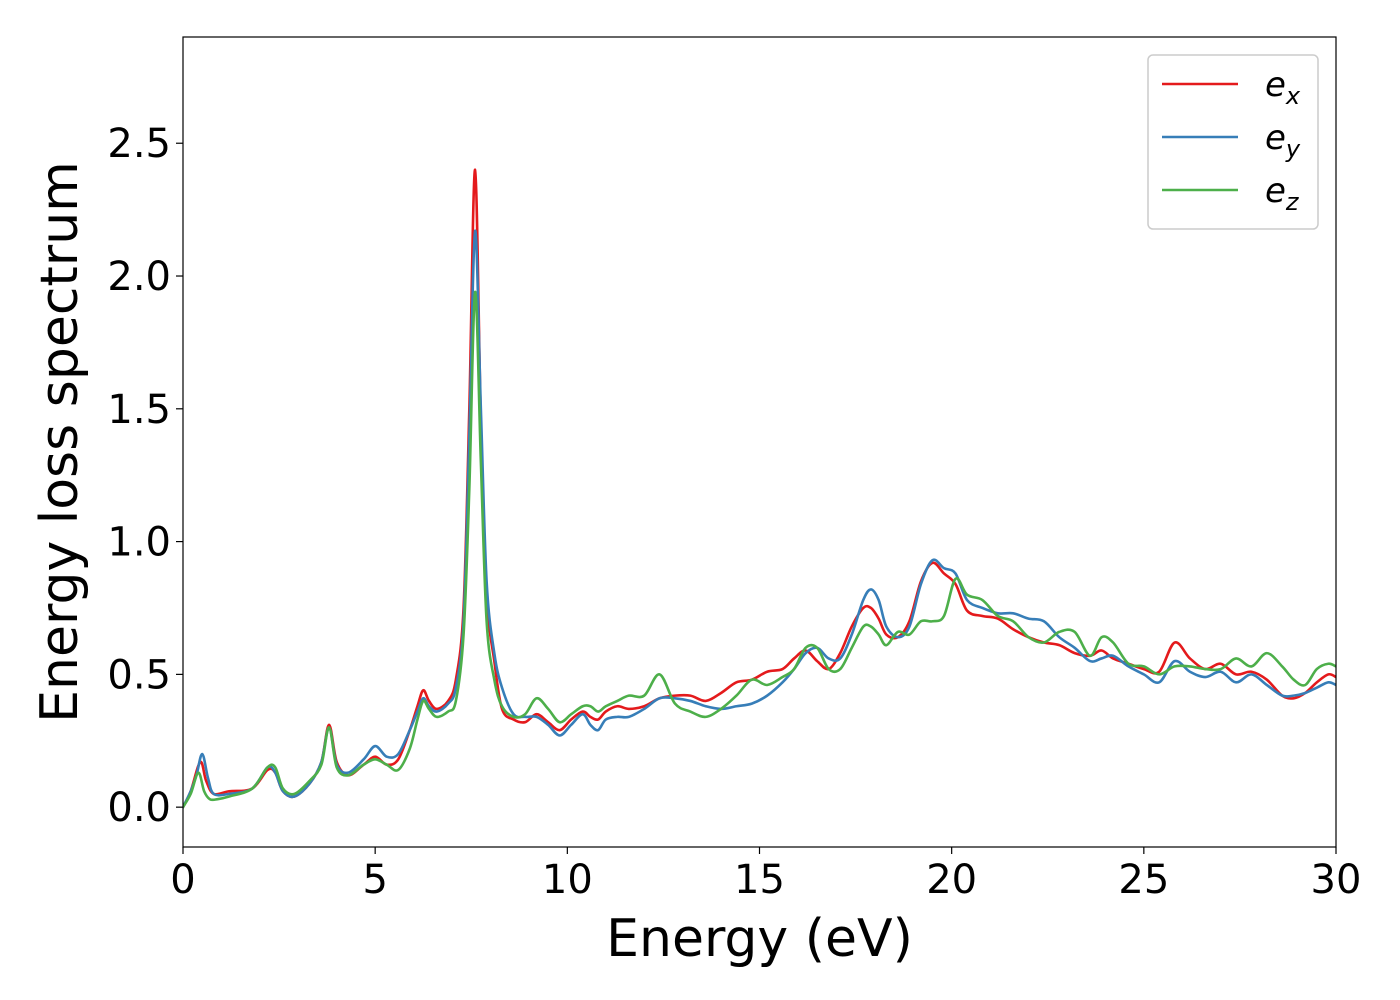  Describe the element at coordinates (951, 880) in the screenshot. I see `x-tick-label: 20` at that location.